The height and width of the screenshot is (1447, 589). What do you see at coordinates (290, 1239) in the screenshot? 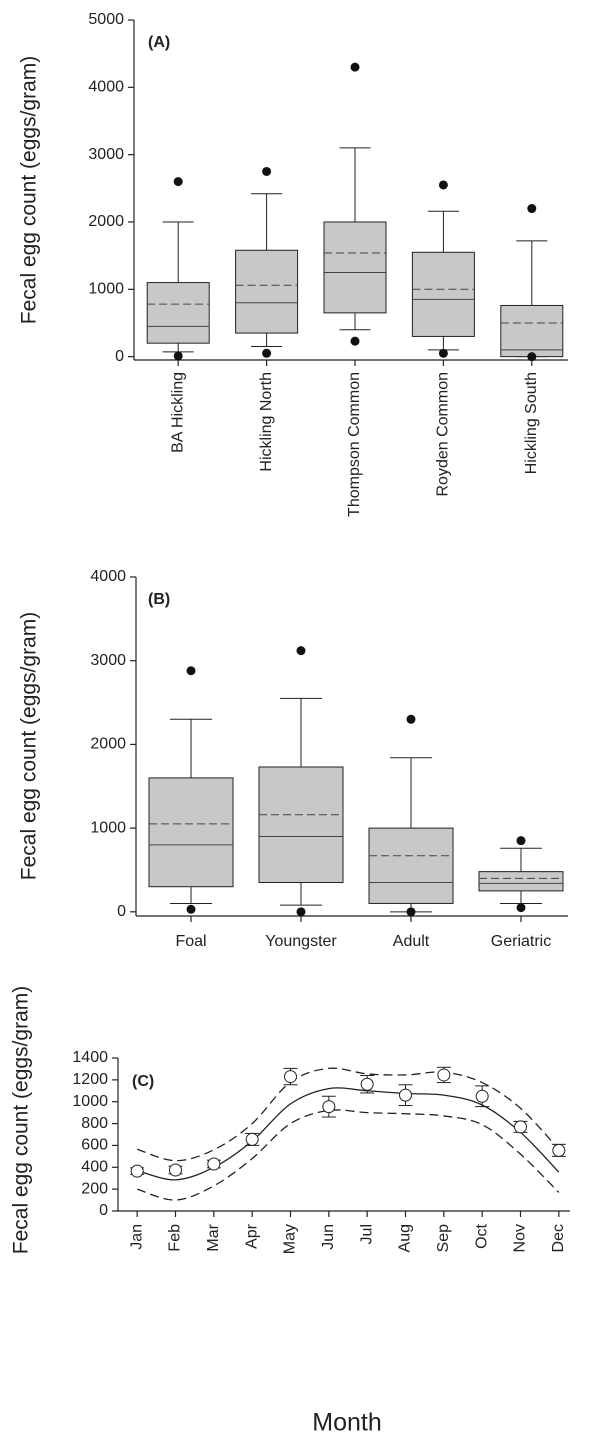
I see `x-tick-label: May` at bounding box center [290, 1239].